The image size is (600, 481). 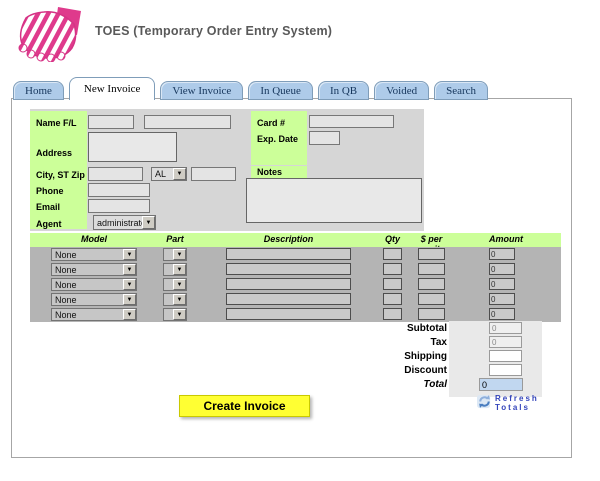 What do you see at coordinates (119, 206) in the screenshot?
I see `email-input` at bounding box center [119, 206].